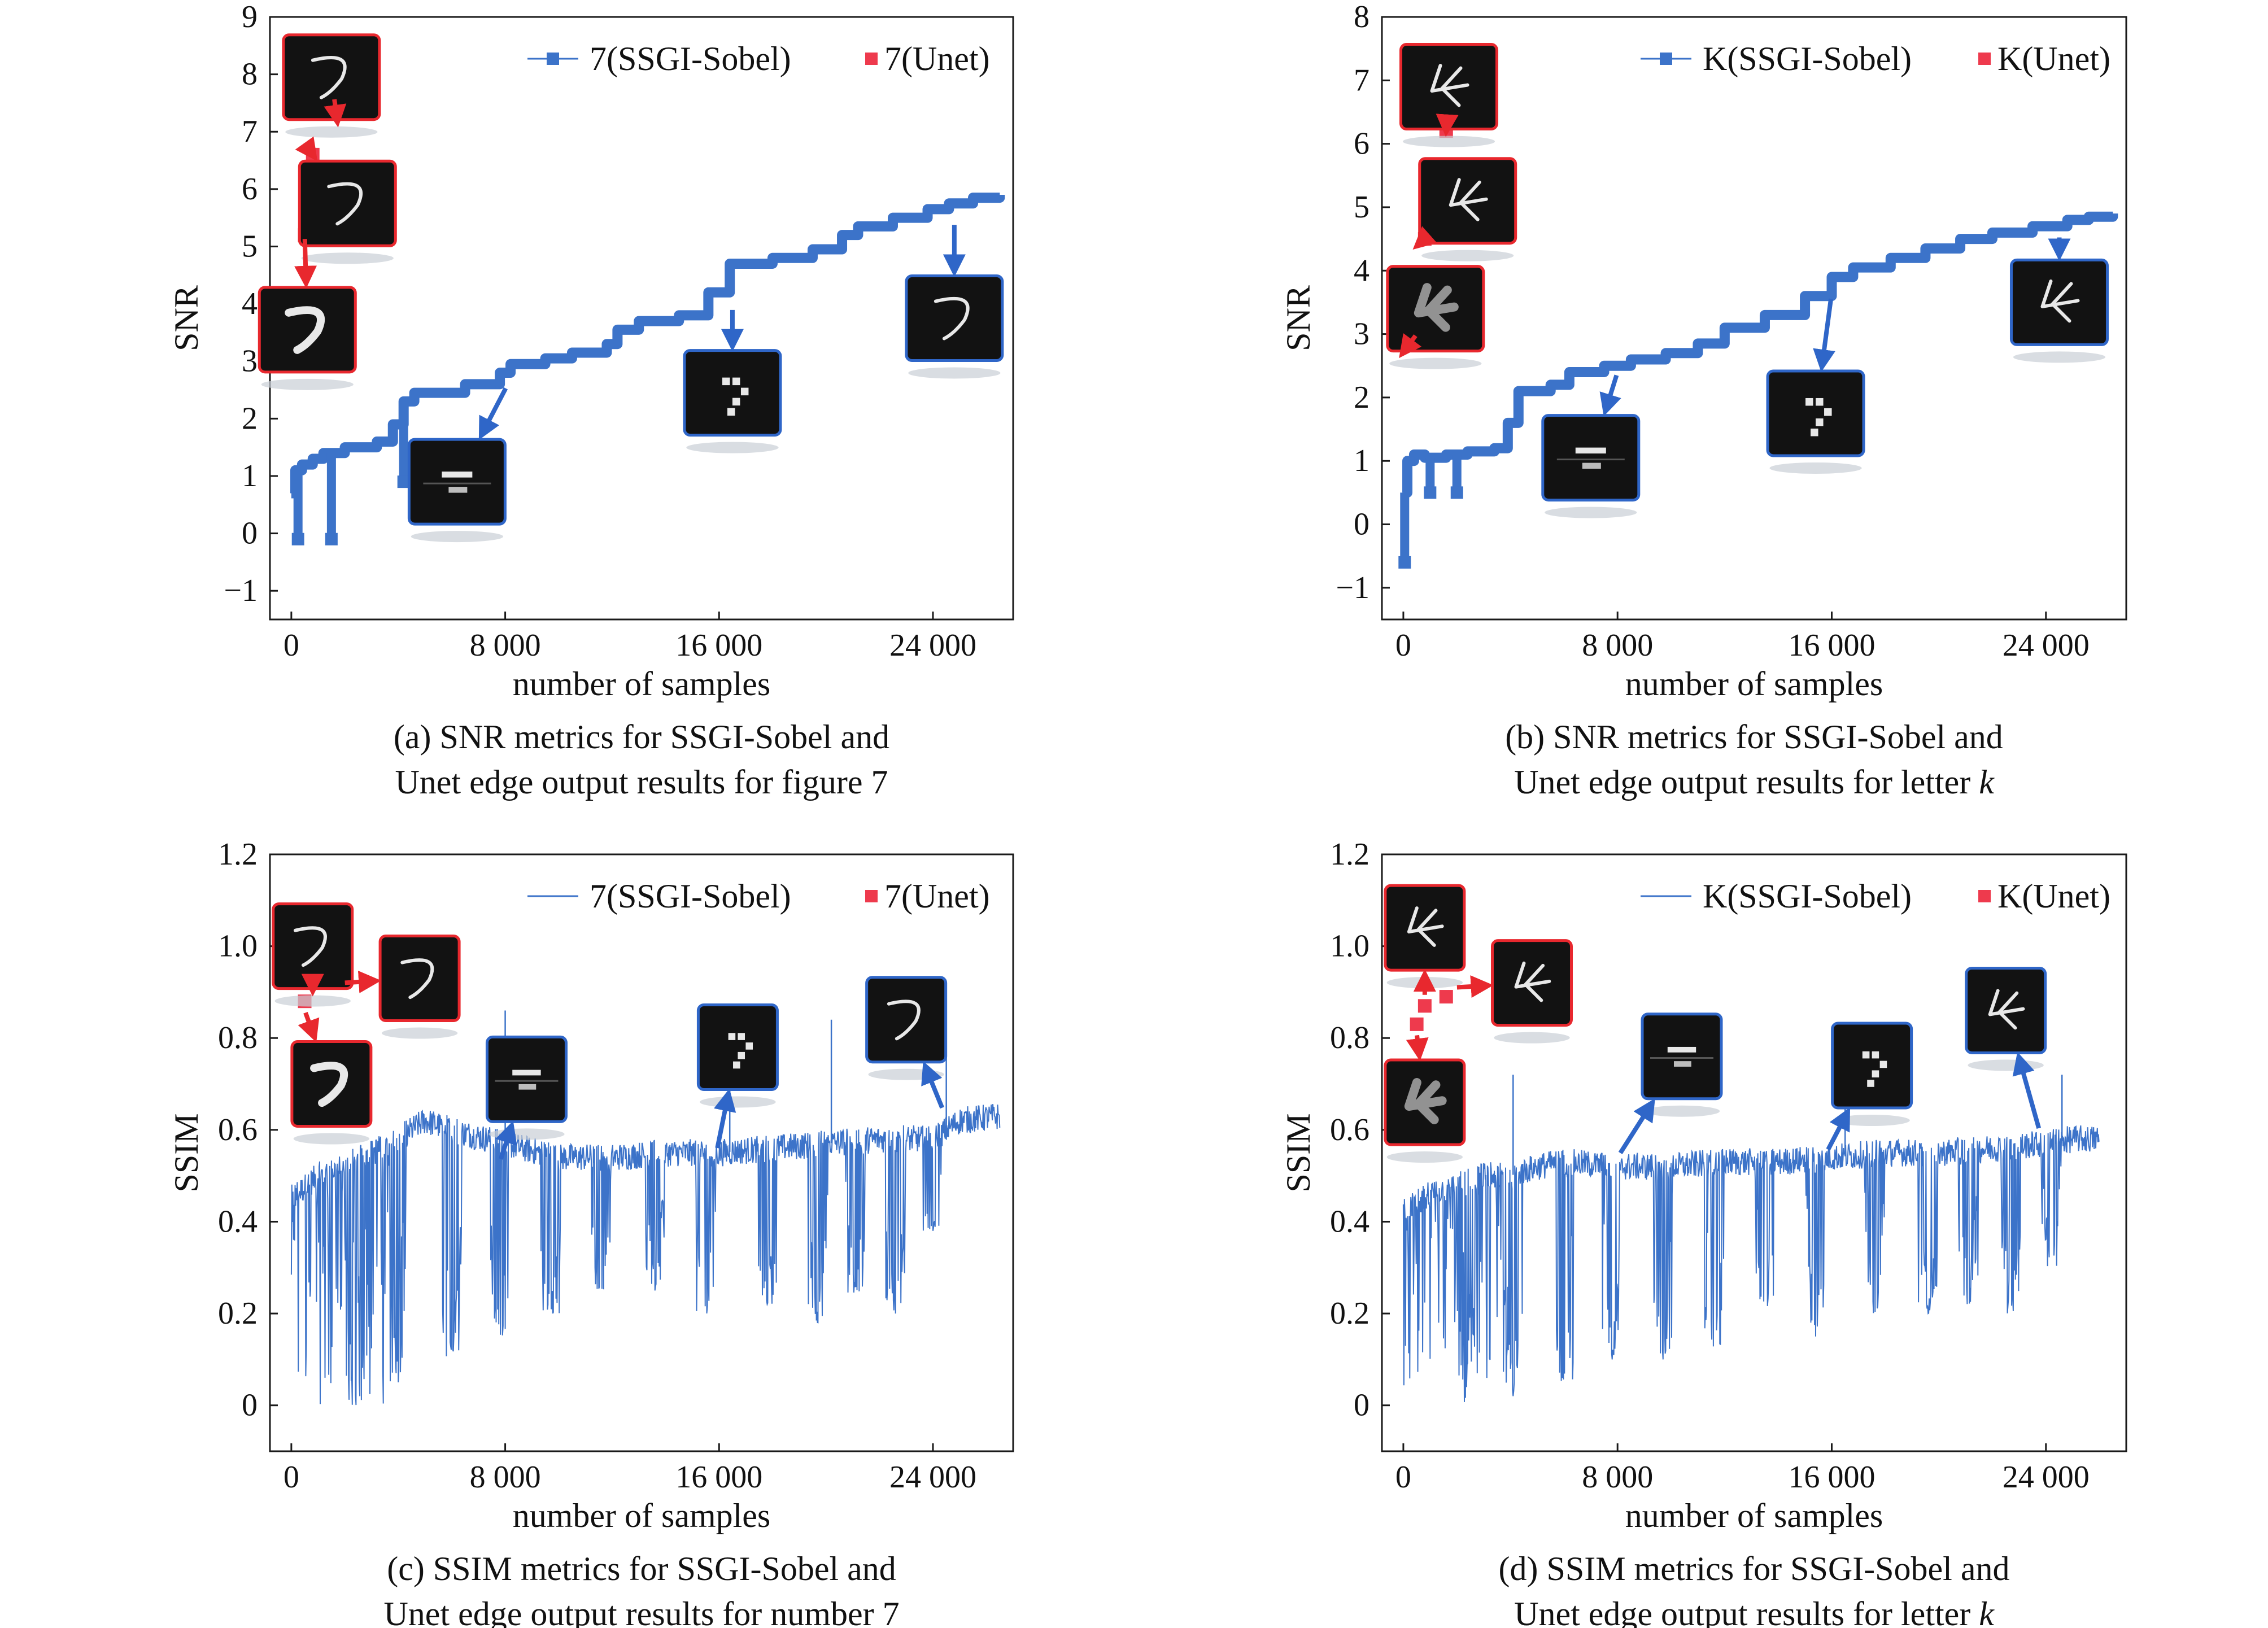 This screenshot has height=1628, width=2268. Describe the element at coordinates (1298, 1153) in the screenshot. I see `panel-d-ylabel: SSIM` at that location.